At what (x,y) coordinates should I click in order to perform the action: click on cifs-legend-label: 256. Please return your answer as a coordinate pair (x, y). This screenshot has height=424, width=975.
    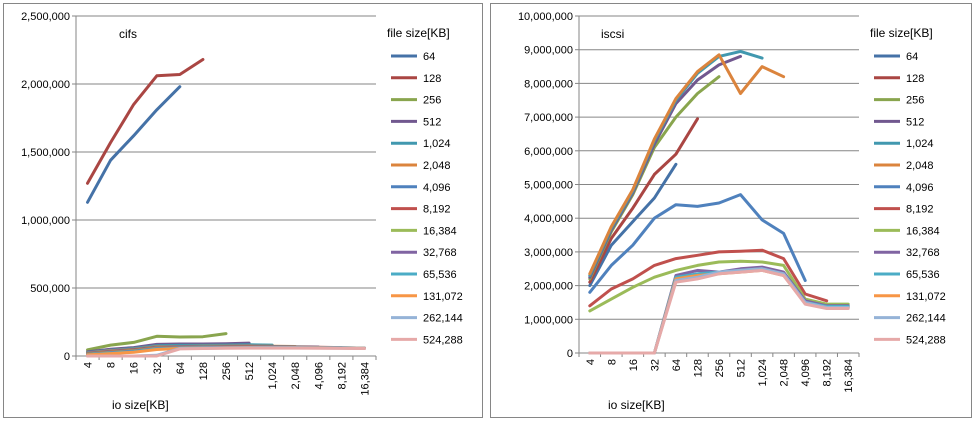
    Looking at the image, I should click on (432, 101).